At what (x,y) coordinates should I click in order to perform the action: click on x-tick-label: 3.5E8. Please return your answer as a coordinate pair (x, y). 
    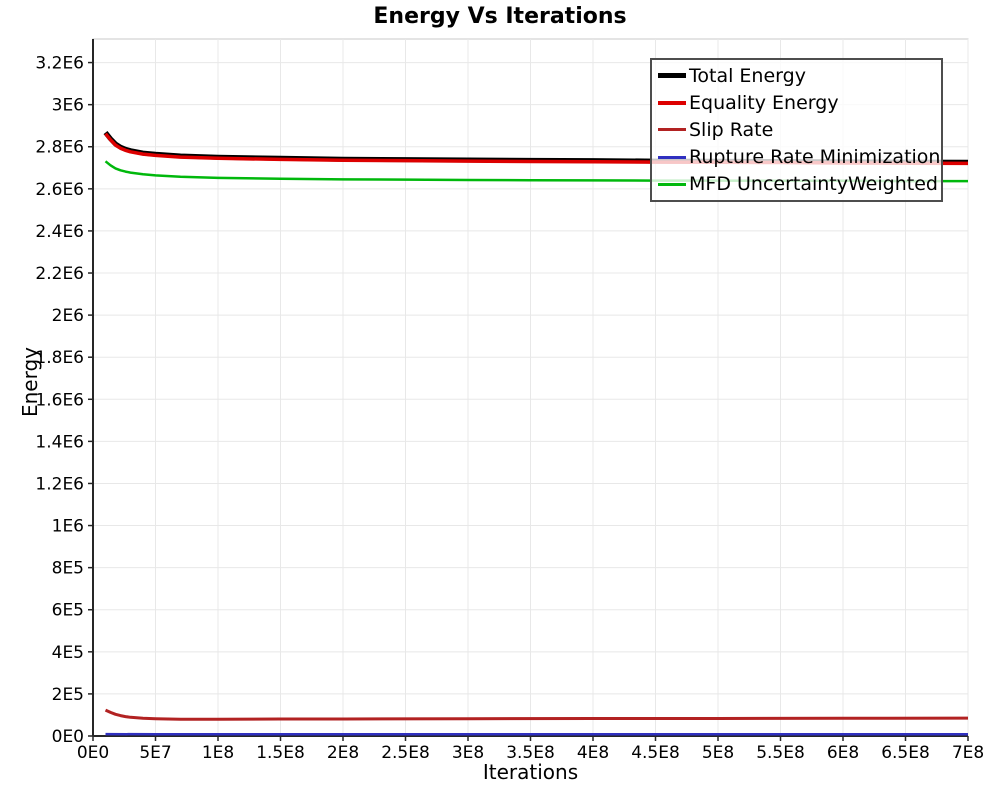
    Looking at the image, I should click on (530, 753).